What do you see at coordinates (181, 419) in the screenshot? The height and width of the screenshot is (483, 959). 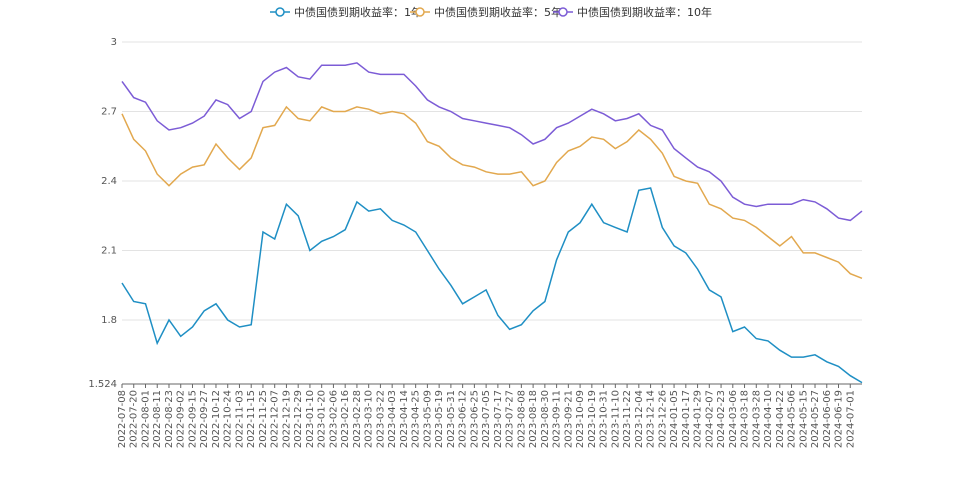 I see `x-tick-label: 2022-09-02` at bounding box center [181, 419].